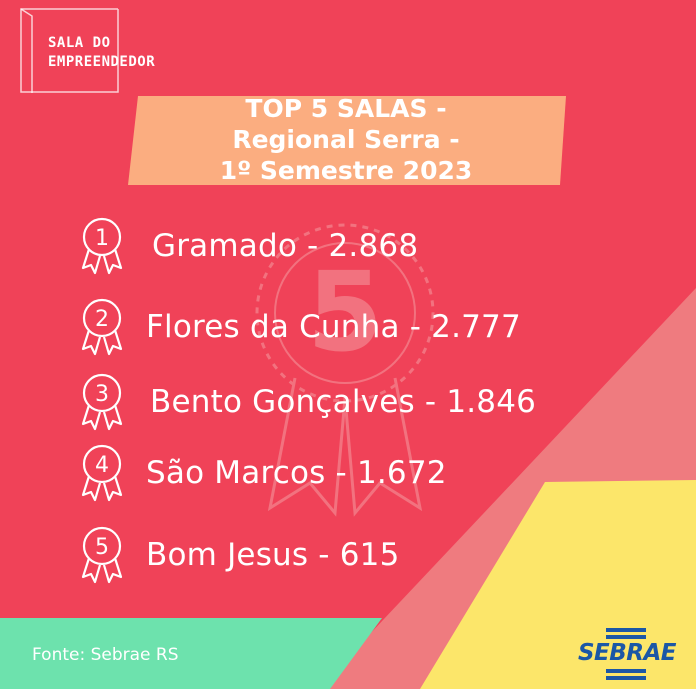 The height and width of the screenshot is (689, 696). What do you see at coordinates (345, 312) in the screenshot?
I see `watermark-number: 5` at bounding box center [345, 312].